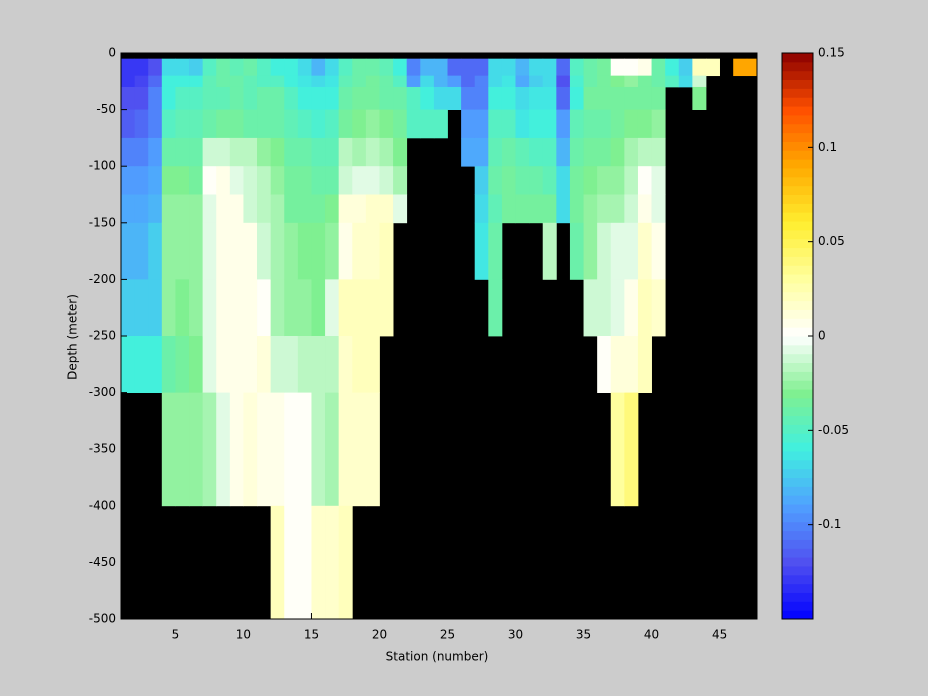 Image resolution: width=928 pixels, height=696 pixels. What do you see at coordinates (106, 109) in the screenshot?
I see `y-tick-label: -50` at bounding box center [106, 109].